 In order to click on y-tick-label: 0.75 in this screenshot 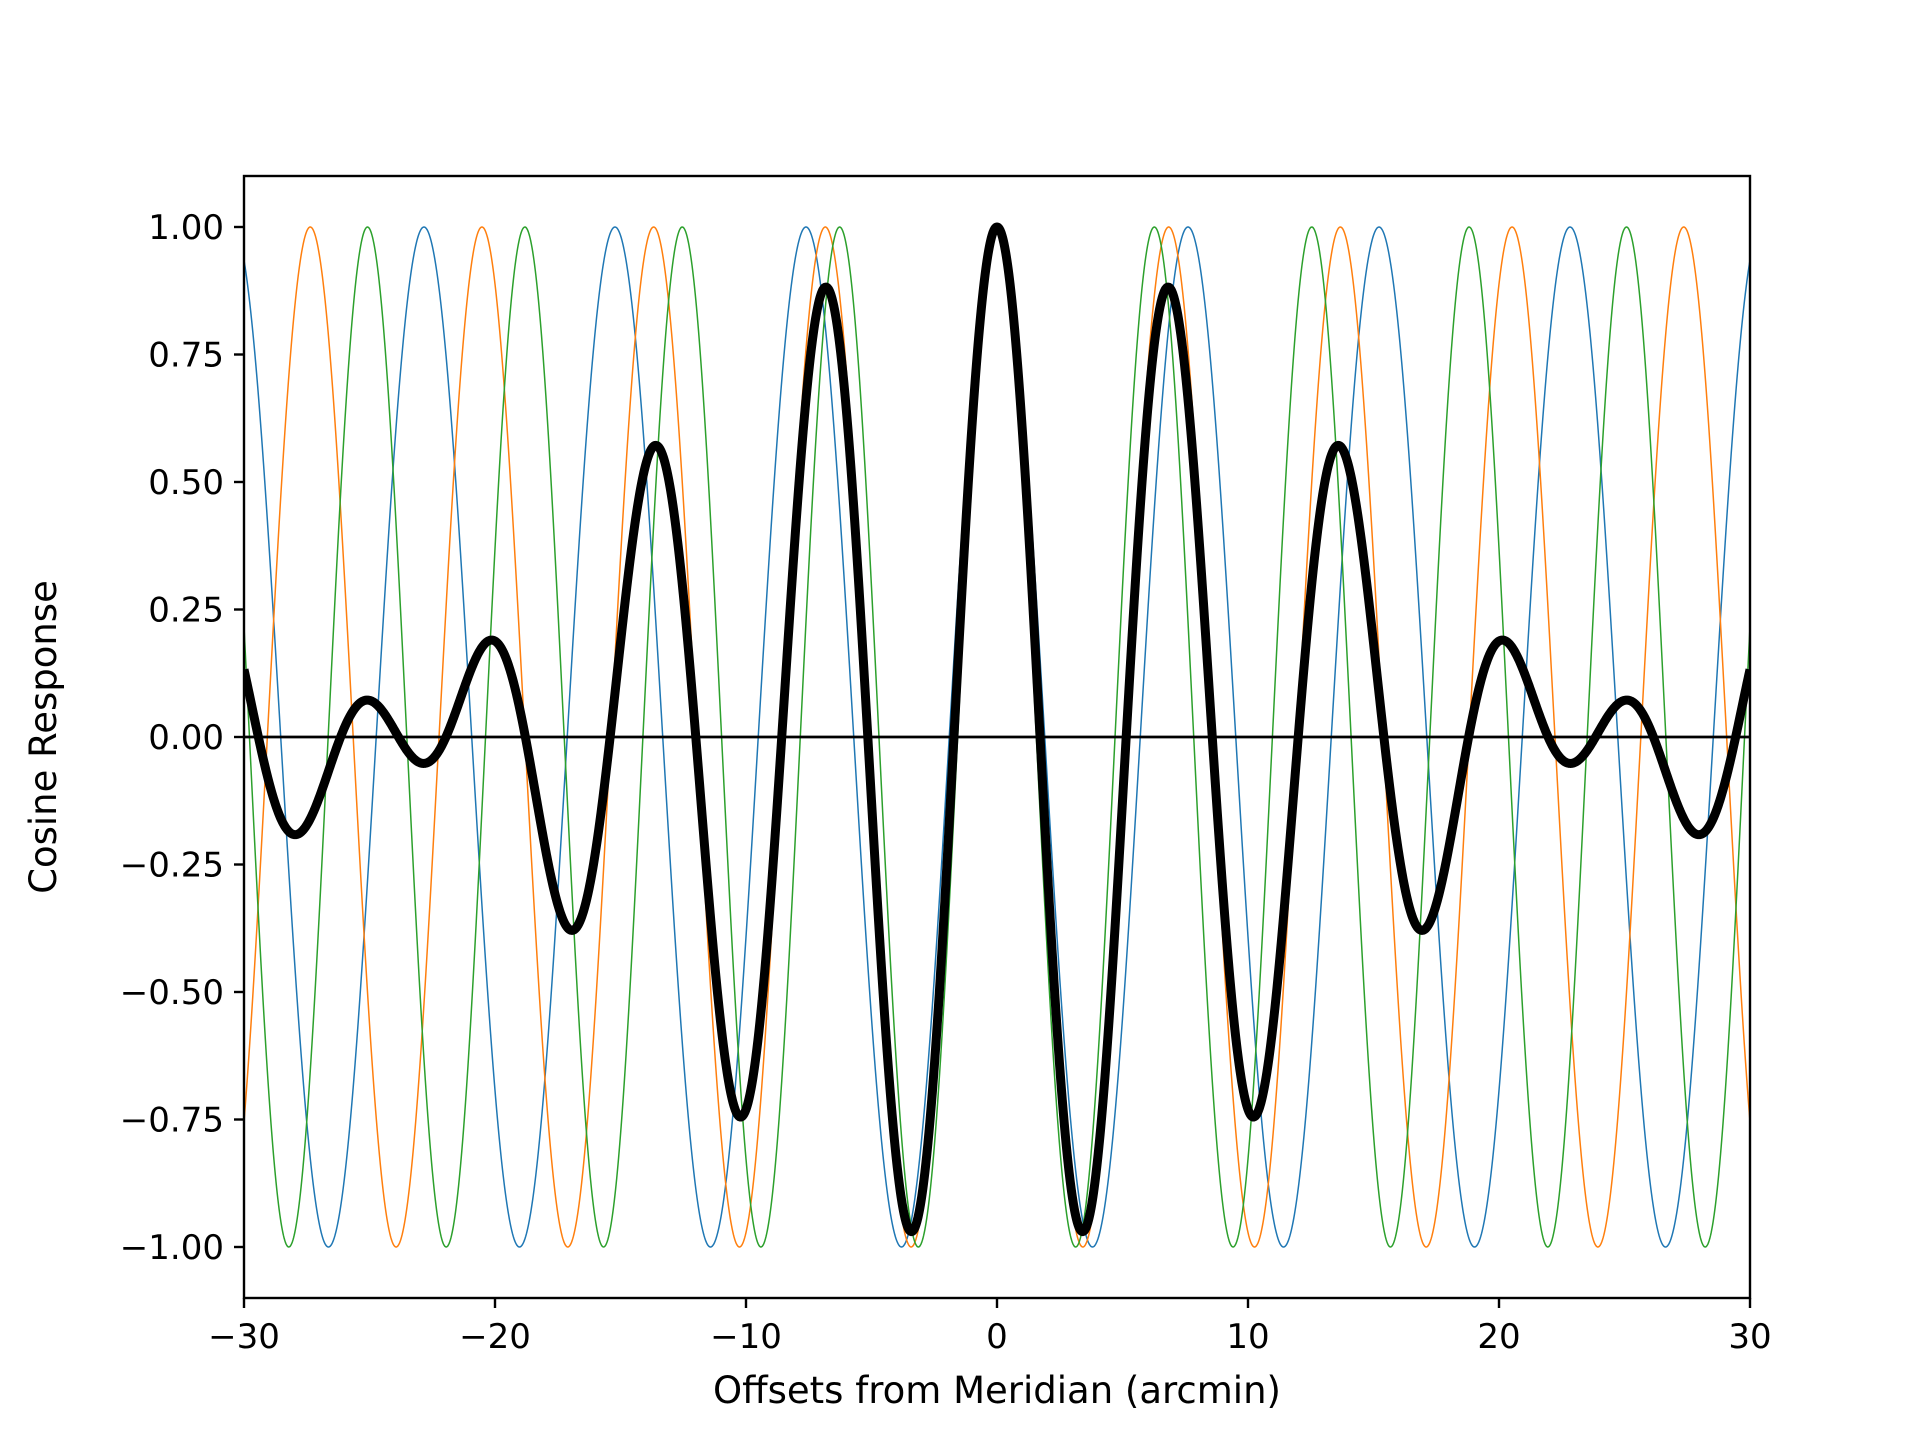, I will do `click(186, 356)`.